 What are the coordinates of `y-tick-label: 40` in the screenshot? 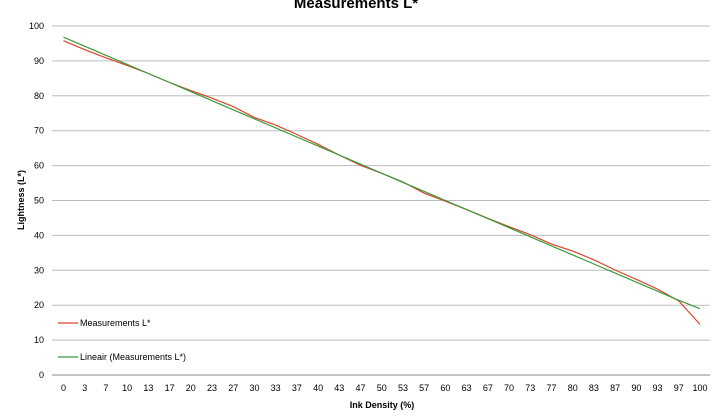 It's located at (39, 235).